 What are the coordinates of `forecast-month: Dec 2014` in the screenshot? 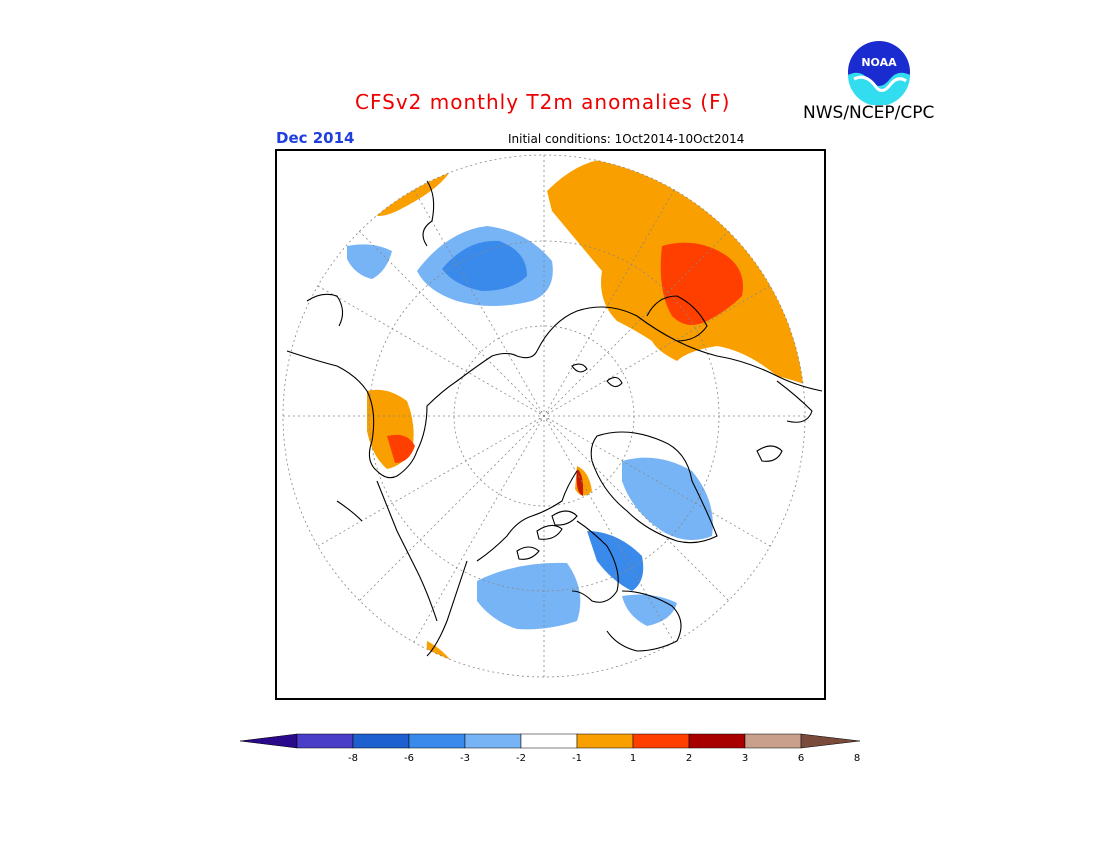 It's located at (315, 138).